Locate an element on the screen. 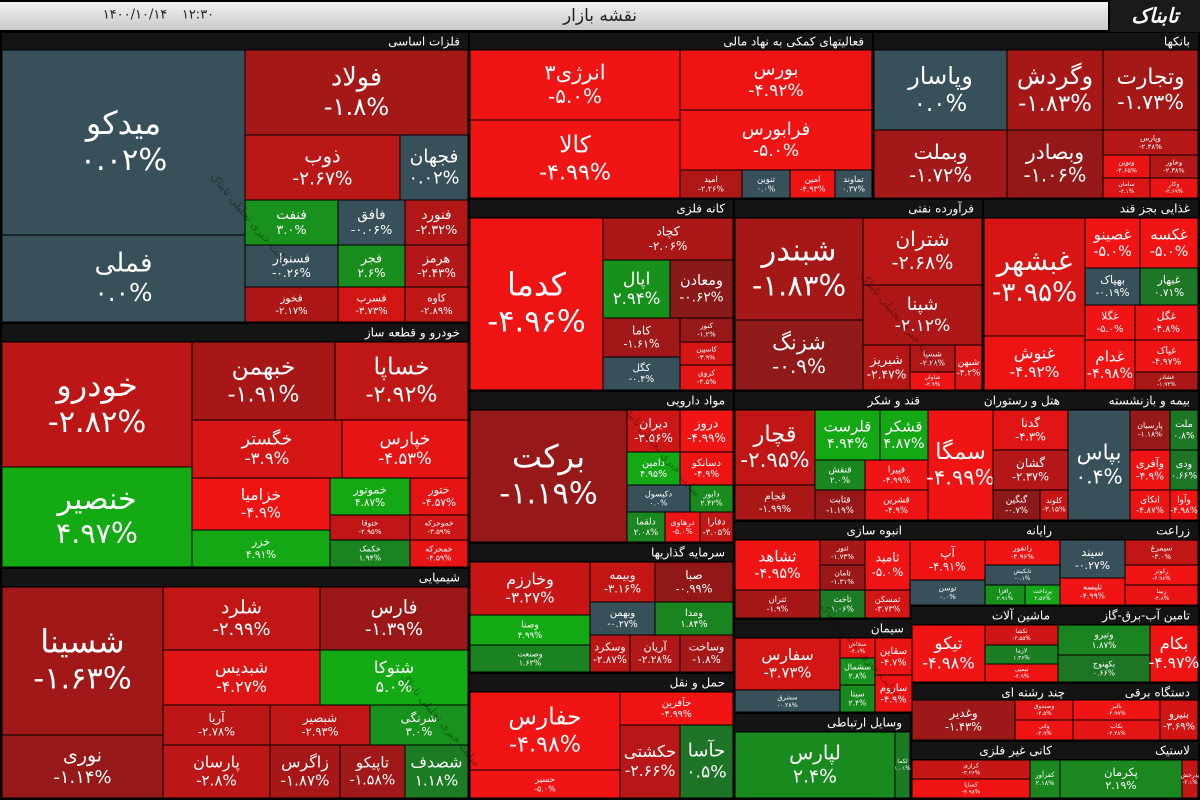 Image resolution: width=1200 pixels, height=800 pixels. tile-name: امید is located at coordinates (711, 179).